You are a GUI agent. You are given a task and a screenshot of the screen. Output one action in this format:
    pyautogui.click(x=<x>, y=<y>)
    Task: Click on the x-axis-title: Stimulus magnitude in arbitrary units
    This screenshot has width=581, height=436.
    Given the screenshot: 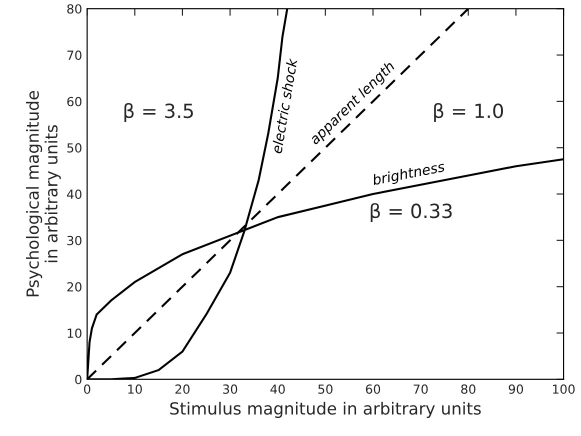 What is the action you would take?
    pyautogui.click(x=325, y=410)
    